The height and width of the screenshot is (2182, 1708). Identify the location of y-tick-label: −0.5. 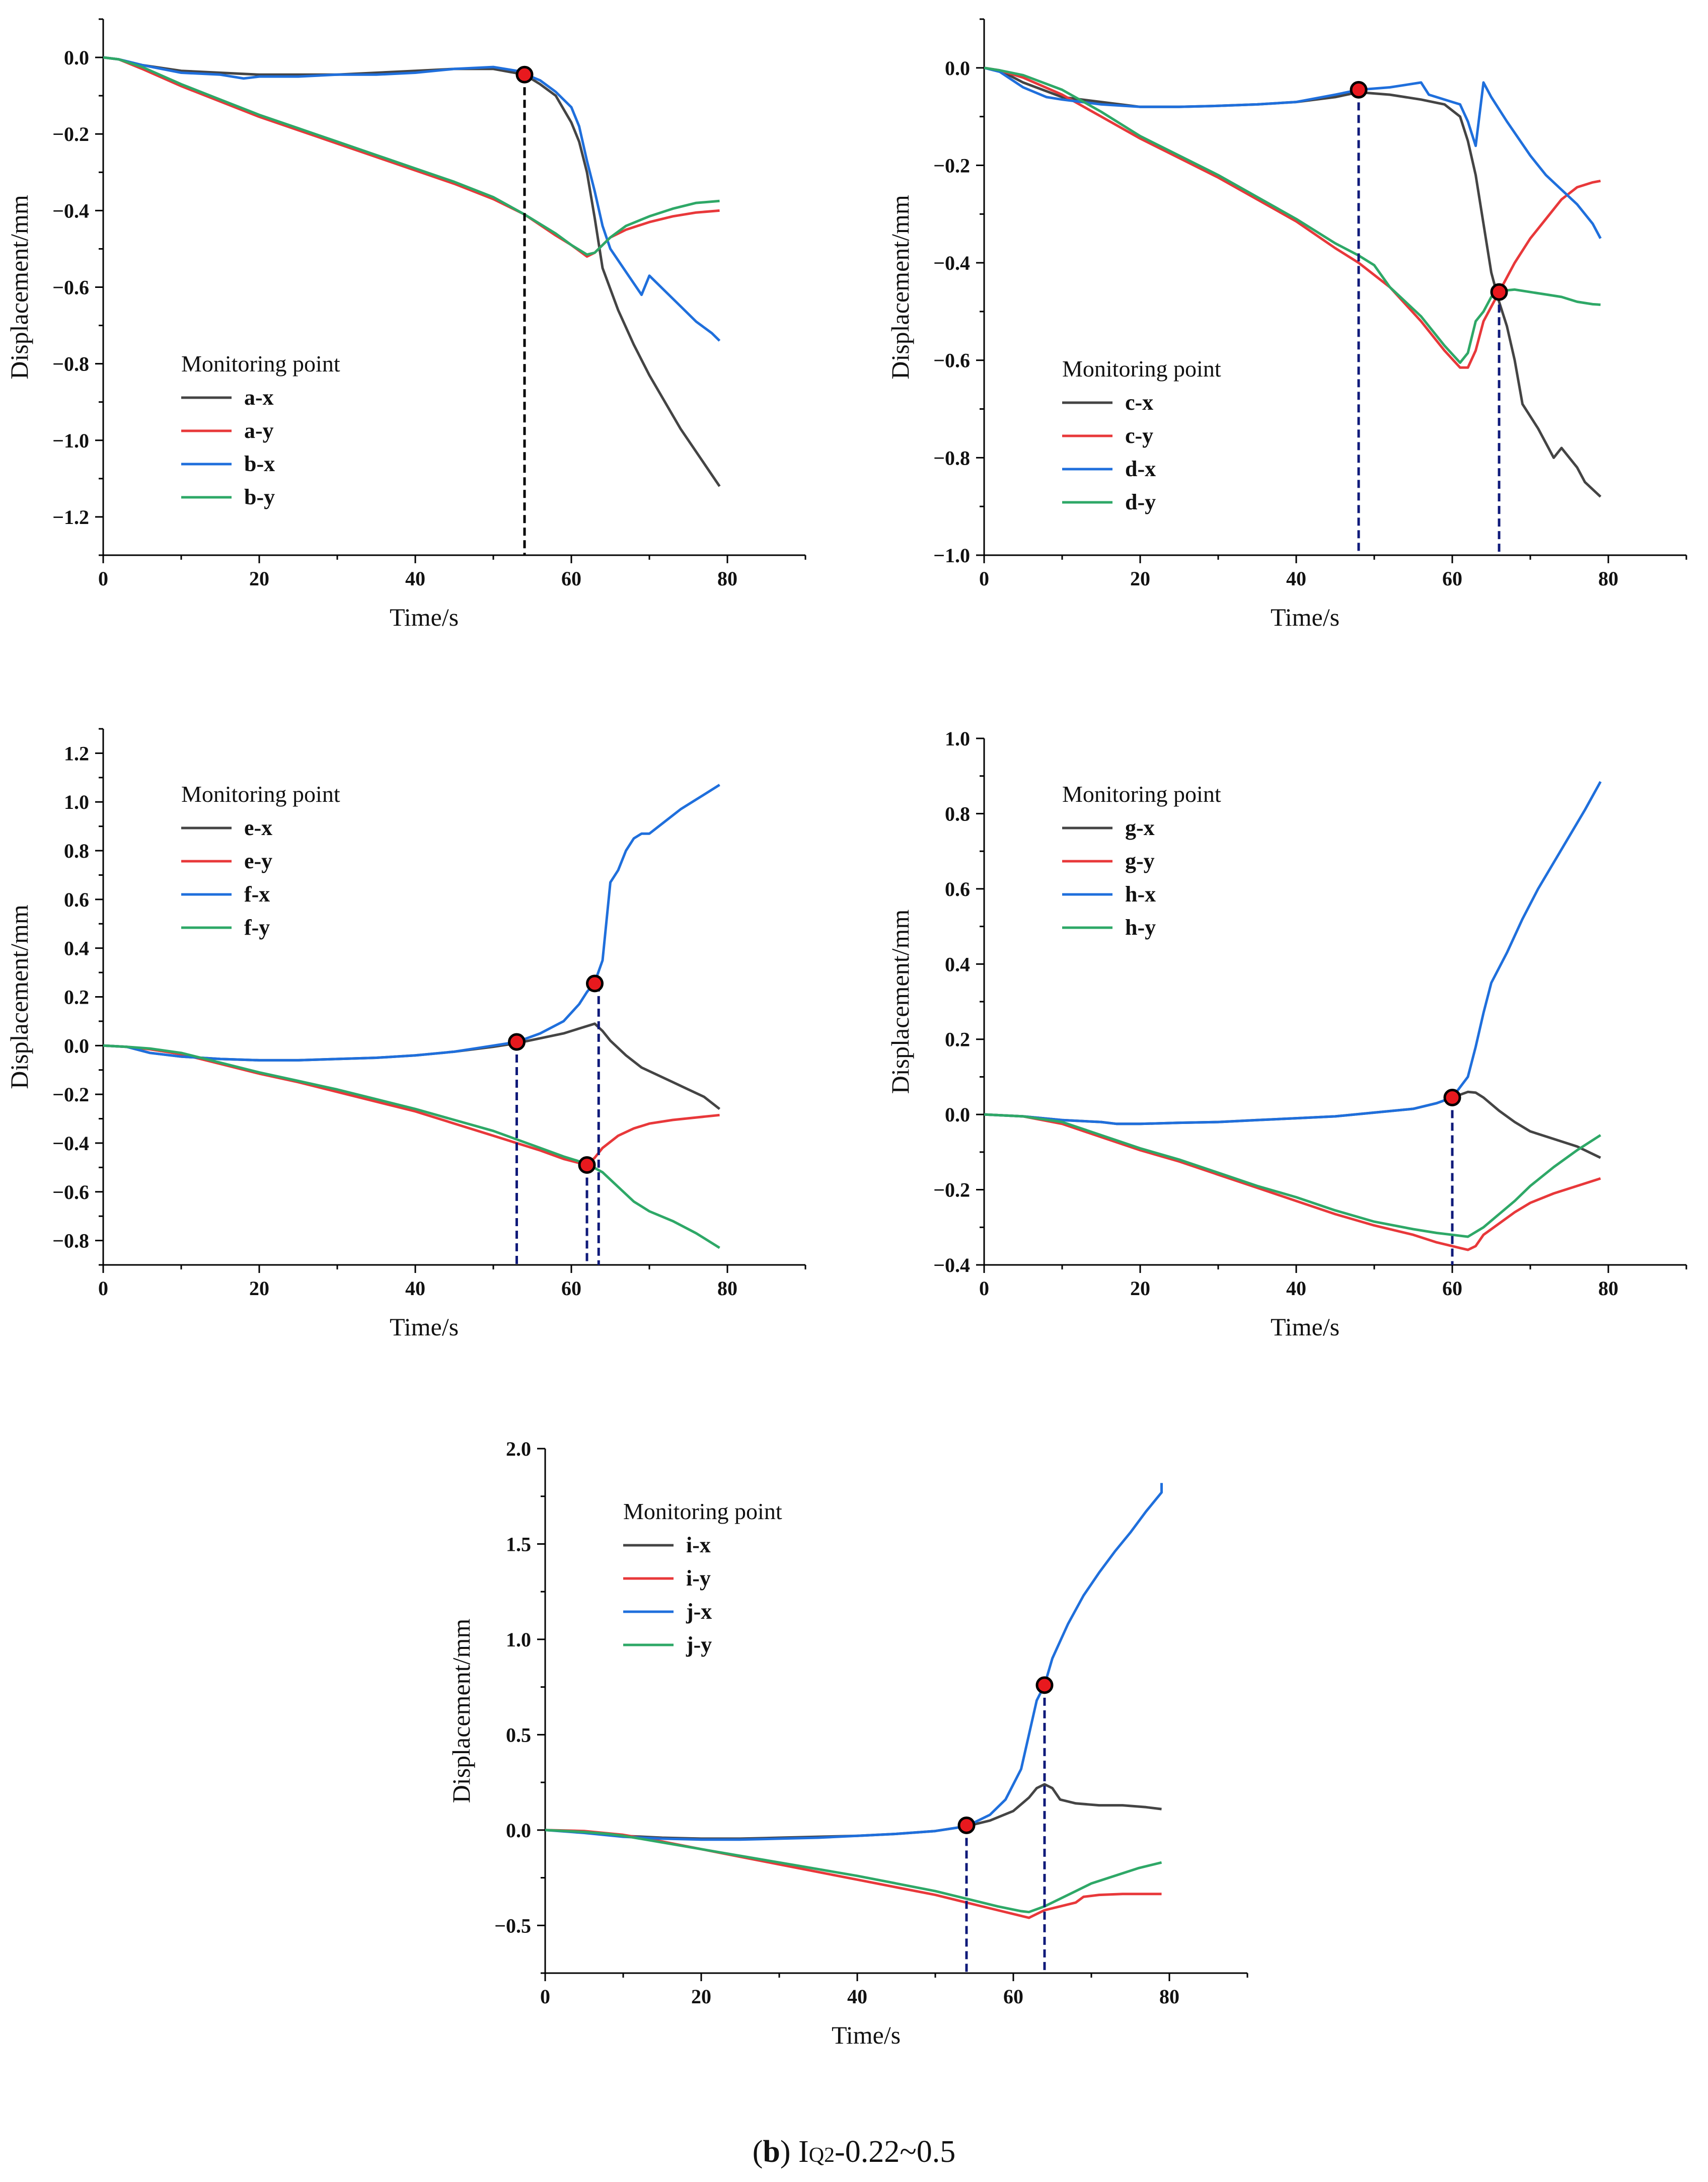
(512, 1925).